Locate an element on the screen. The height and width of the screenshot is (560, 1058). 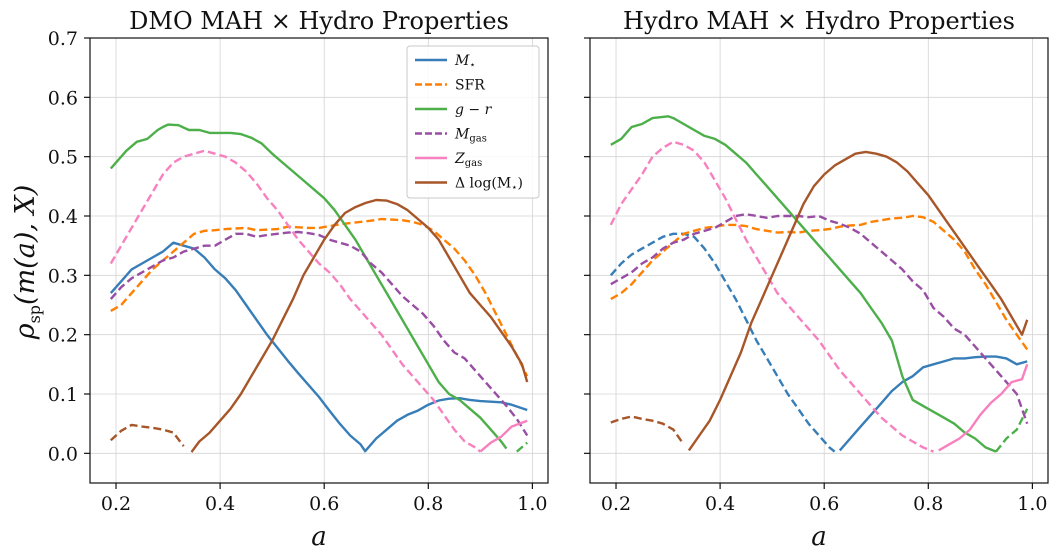
legend-label: g − r is located at coordinates (474, 110).